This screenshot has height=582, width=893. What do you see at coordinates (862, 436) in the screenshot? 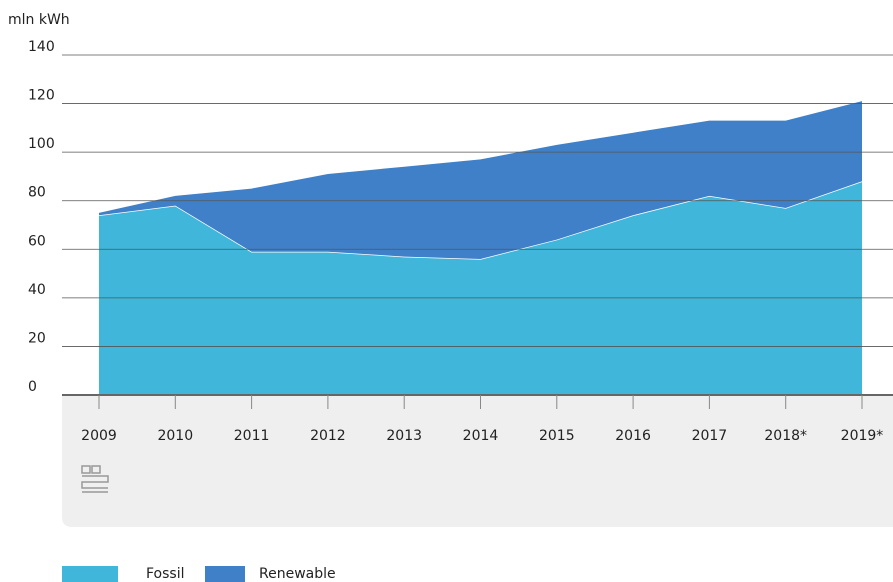
I see `x-tick-label: 2019*` at bounding box center [862, 436].